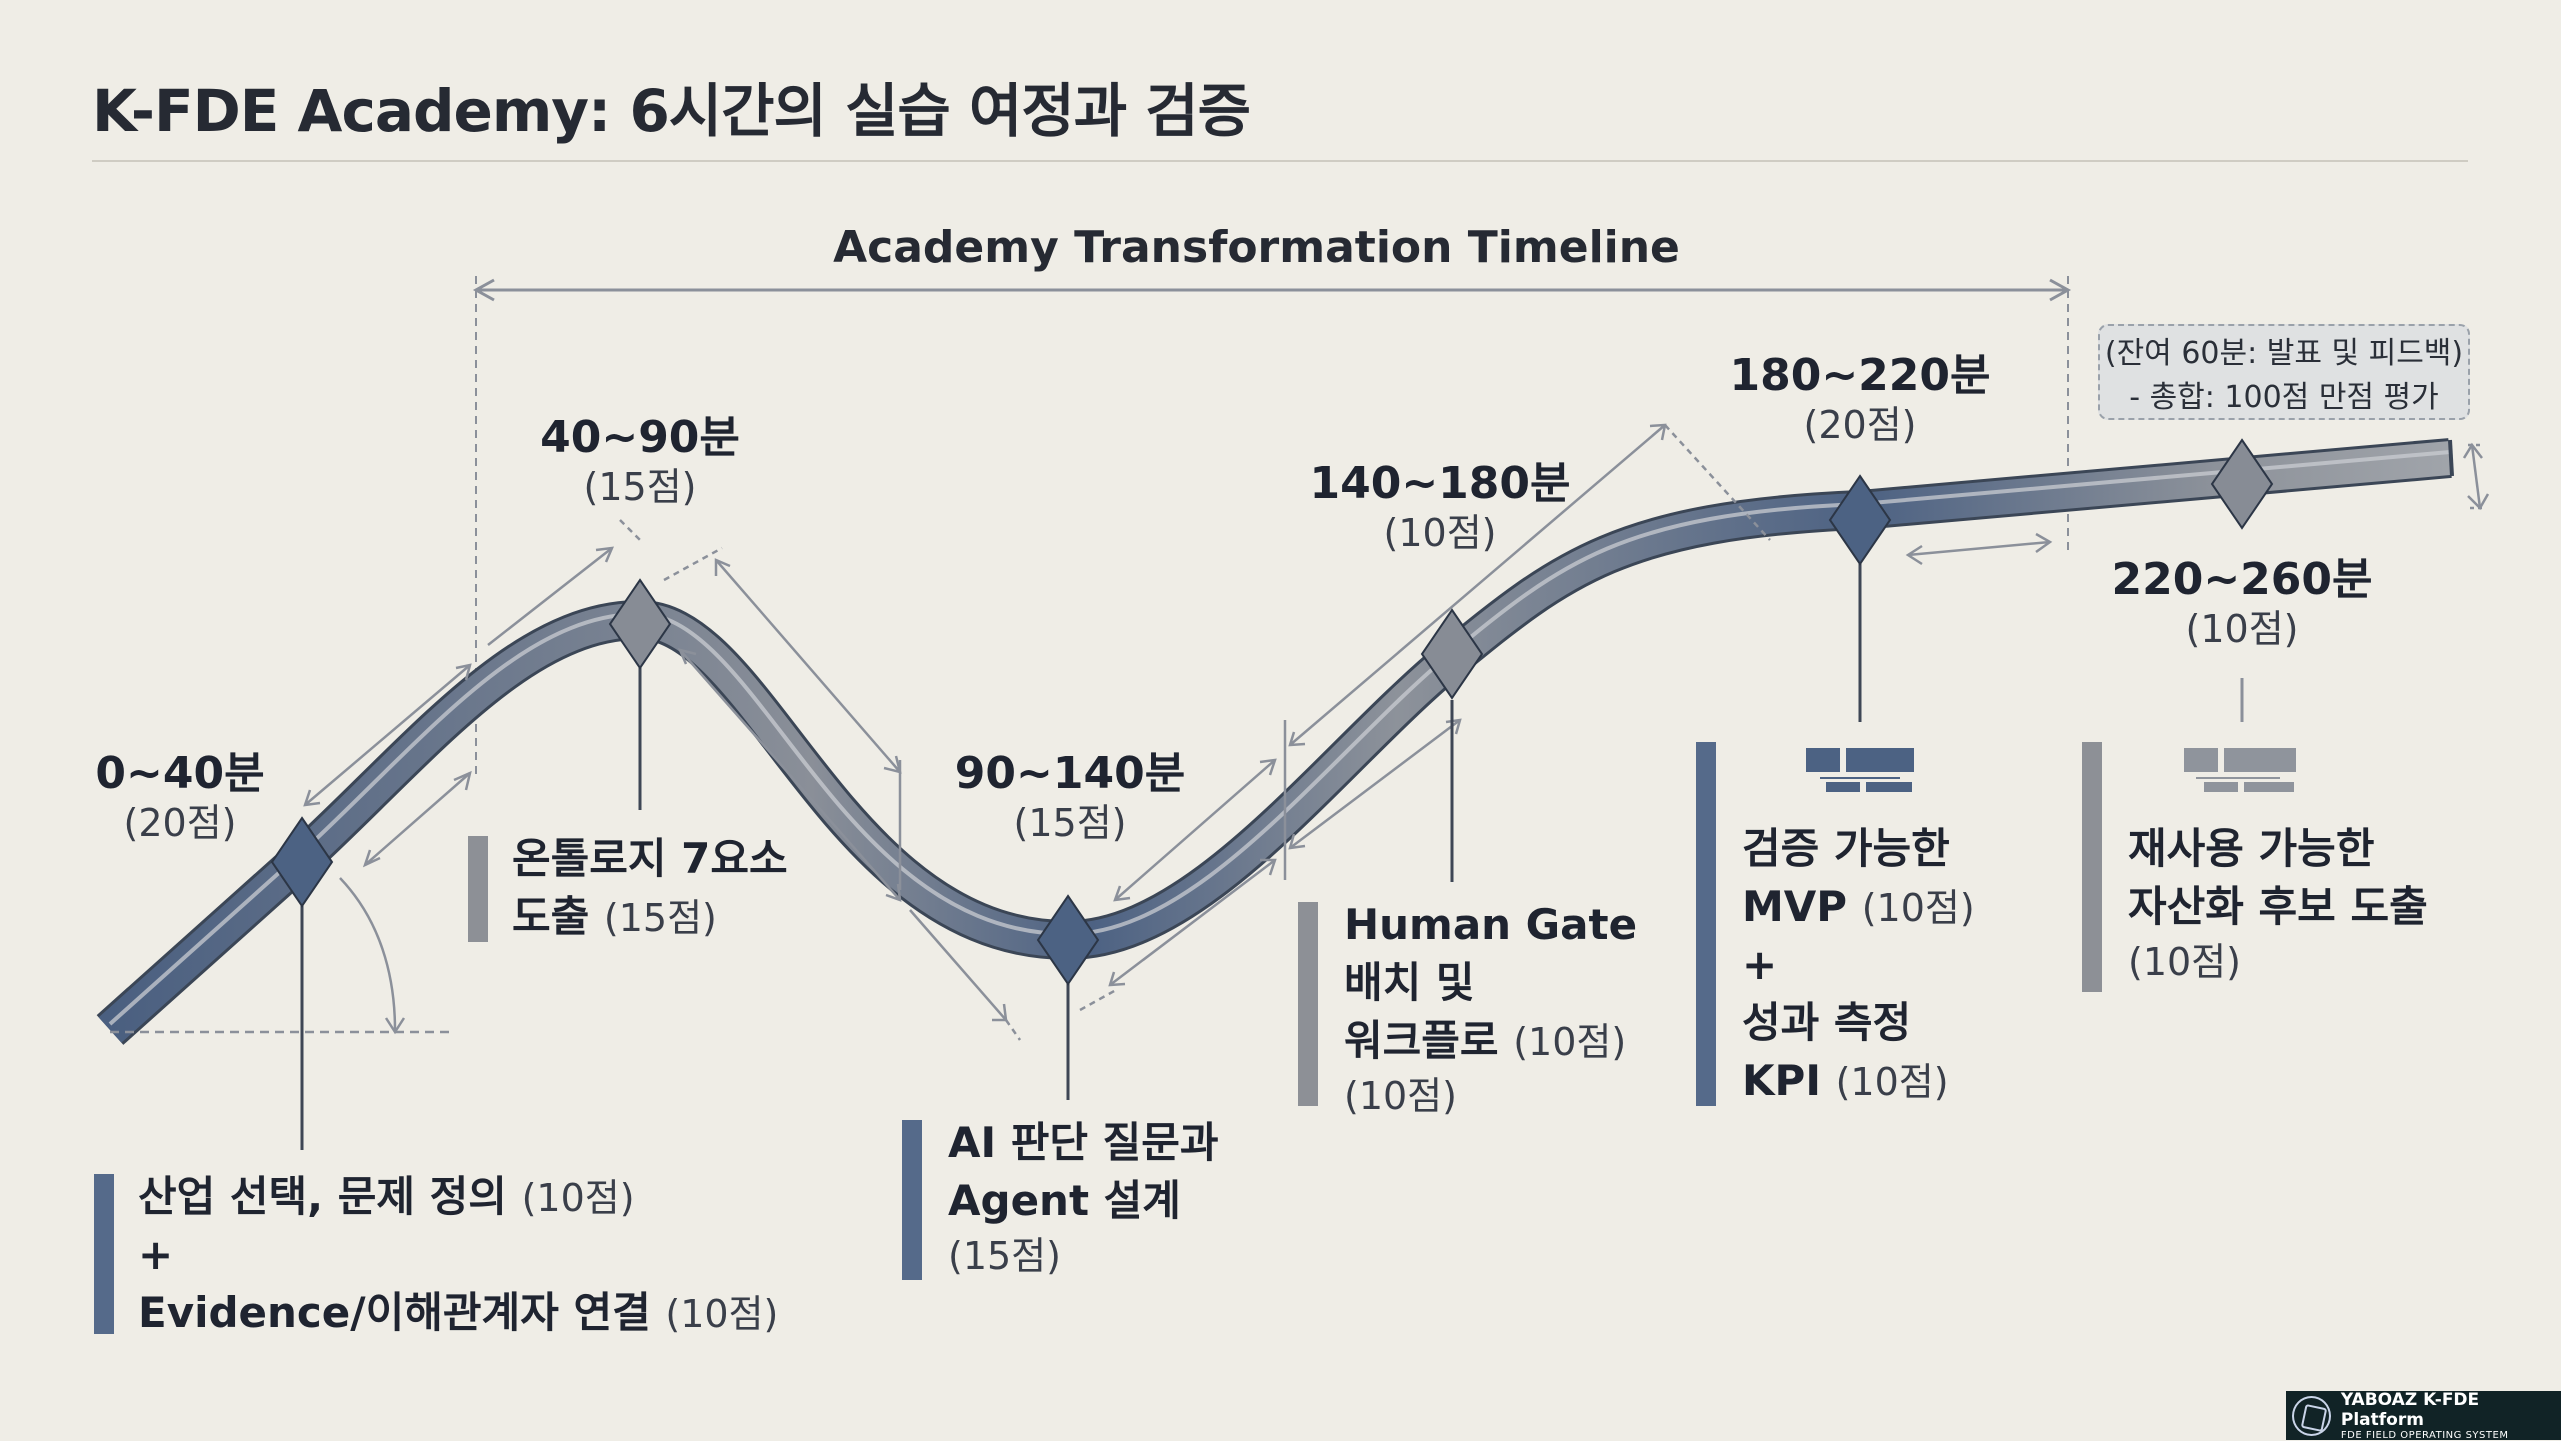 This screenshot has height=1441, width=2561. I want to click on badge-subtitle: FDE FIELD OPERATING SYSTEM, so click(2424, 1435).